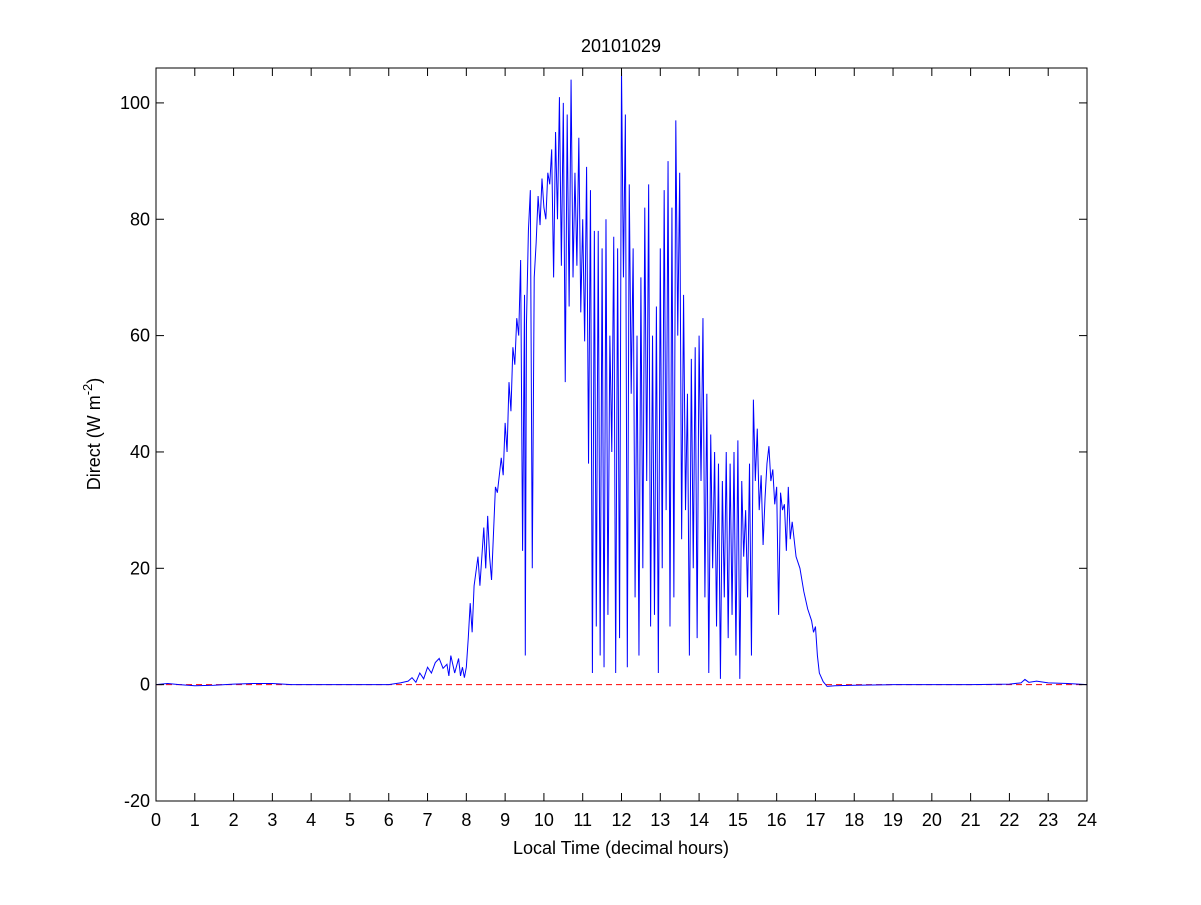 This screenshot has width=1201, height=905. Describe the element at coordinates (466, 820) in the screenshot. I see `x-tick-label: 8` at that location.